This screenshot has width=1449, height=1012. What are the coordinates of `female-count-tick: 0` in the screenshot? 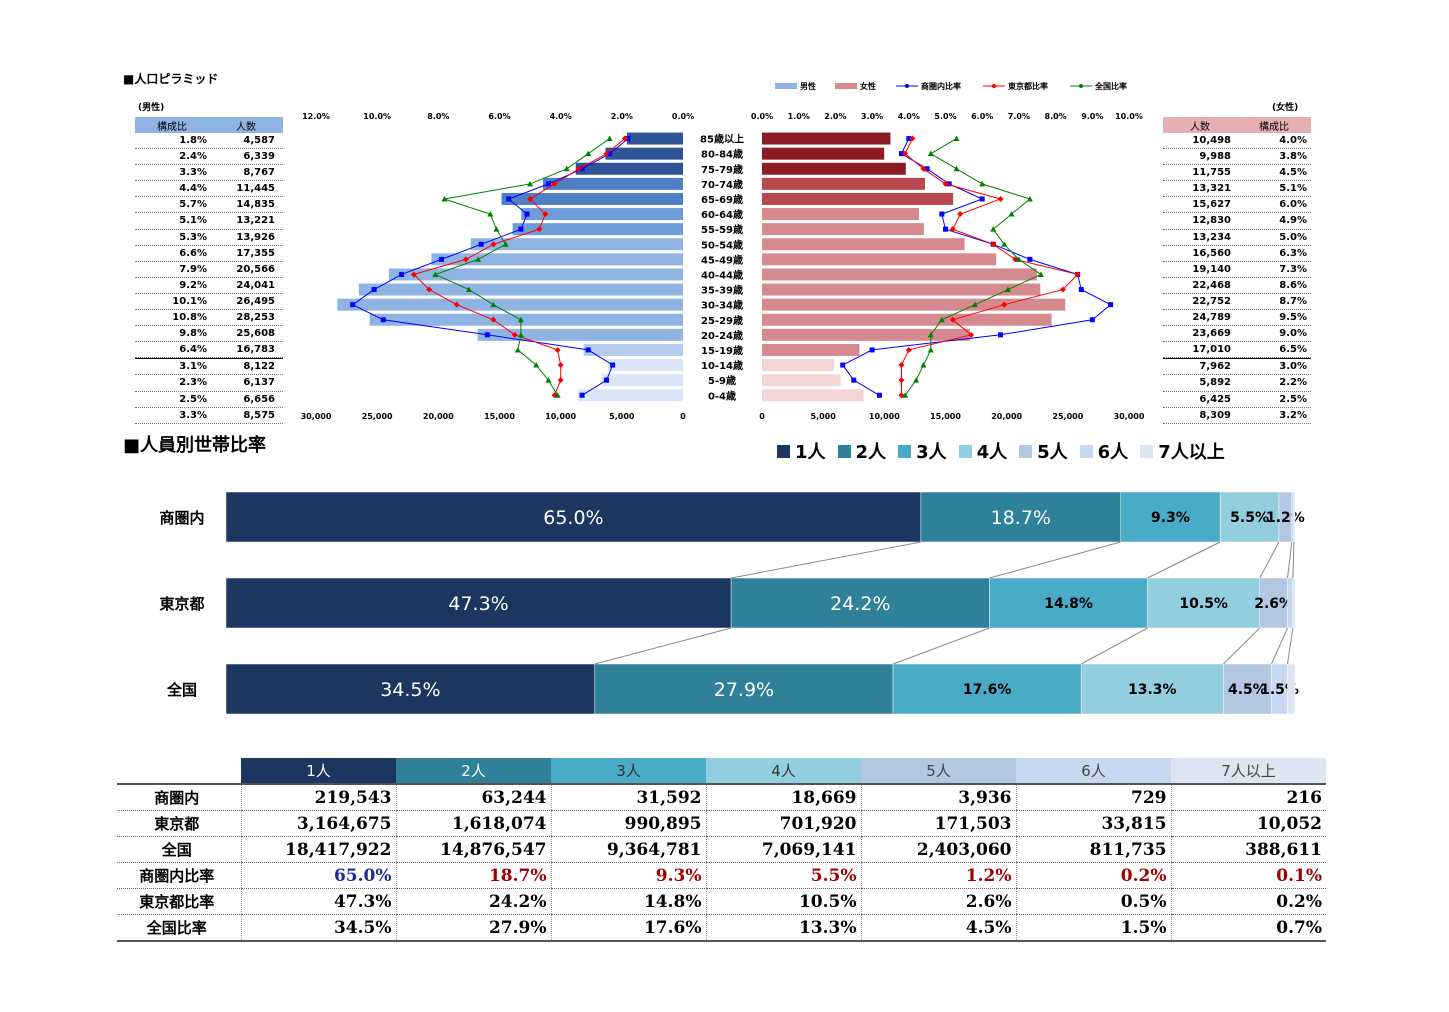 It's located at (762, 416).